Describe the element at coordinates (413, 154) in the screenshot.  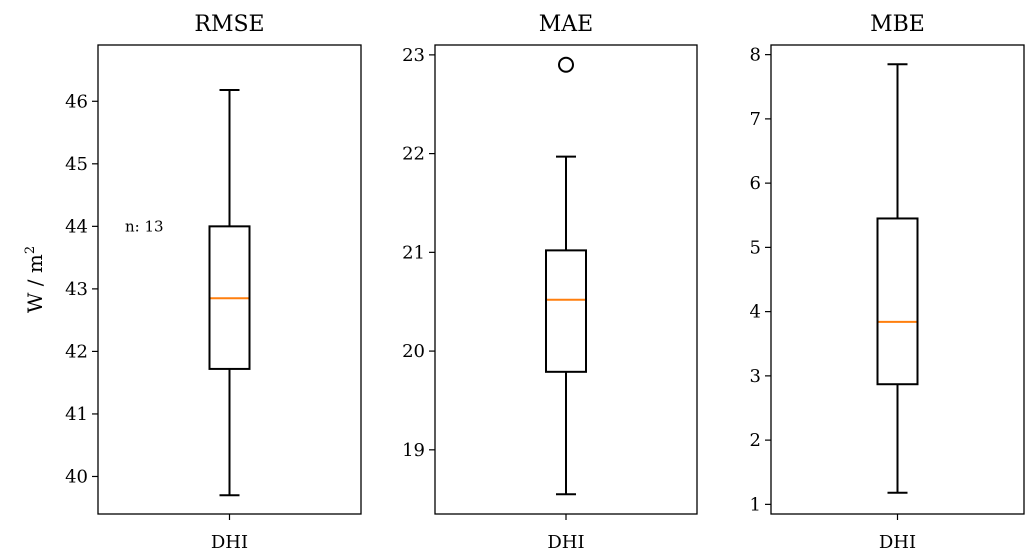
I see `y-tick-label: 22` at that location.